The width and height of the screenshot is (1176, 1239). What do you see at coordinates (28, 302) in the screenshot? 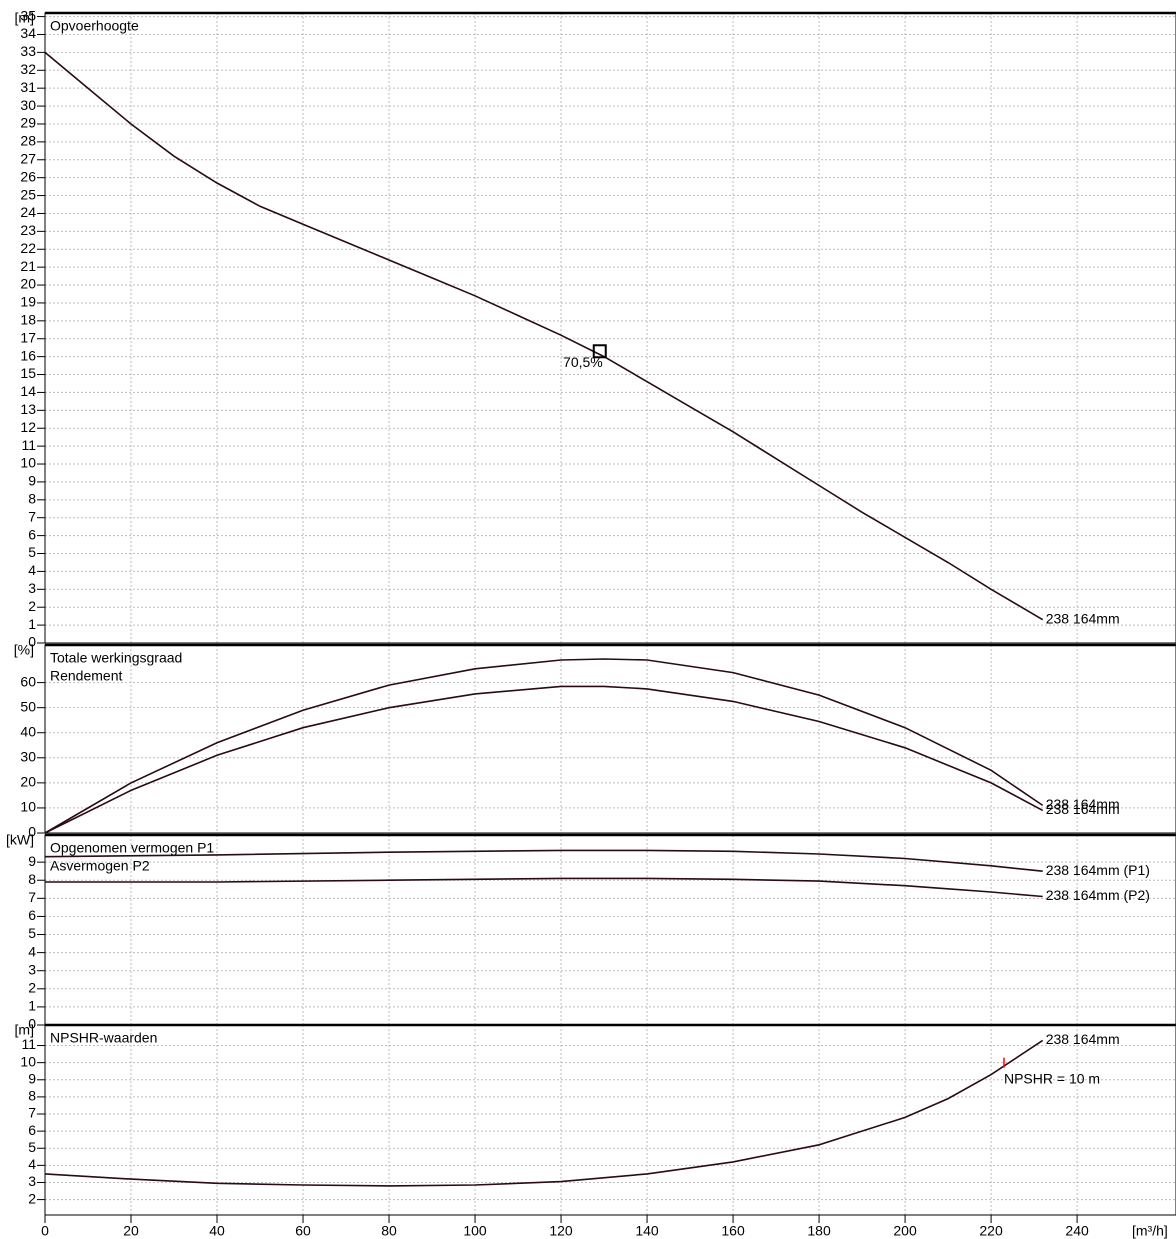
I see `y-tick-label: 19` at bounding box center [28, 302].